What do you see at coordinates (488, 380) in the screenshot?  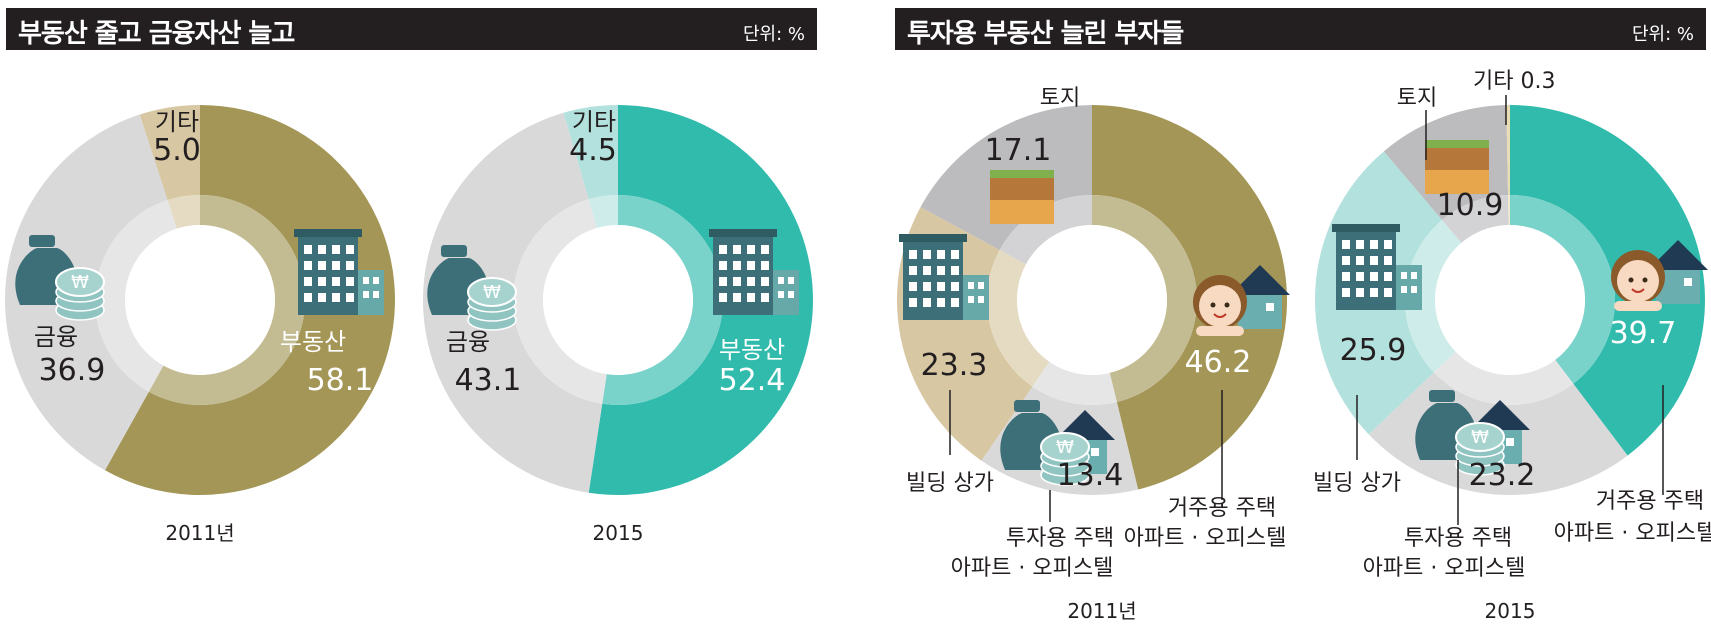 I see `slice-value-label: 43.1` at bounding box center [488, 380].